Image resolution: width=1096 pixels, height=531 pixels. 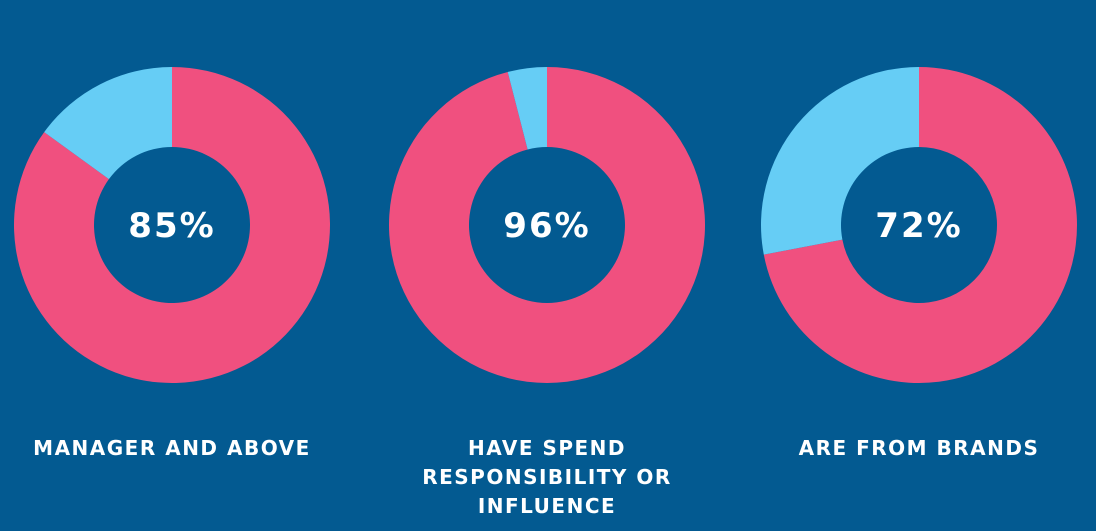 What do you see at coordinates (547, 477) in the screenshot?
I see `caption-2: HAVE SPEND RESPONSIBILITY OR INFLUENCE` at bounding box center [547, 477].